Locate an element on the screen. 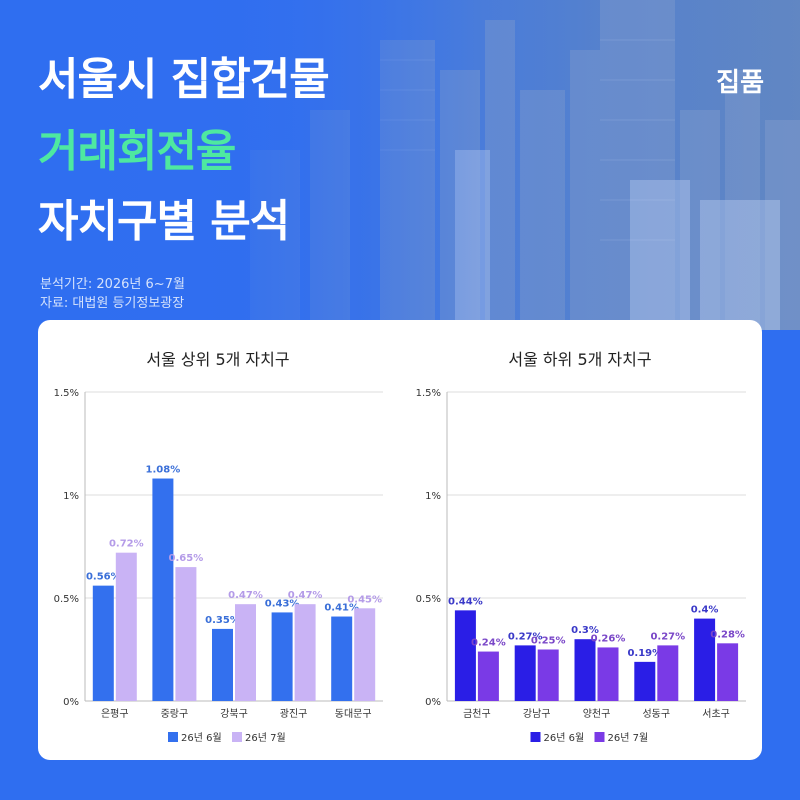 This screenshot has height=800, width=800. right-data-label: 0.24% is located at coordinates (488, 643).